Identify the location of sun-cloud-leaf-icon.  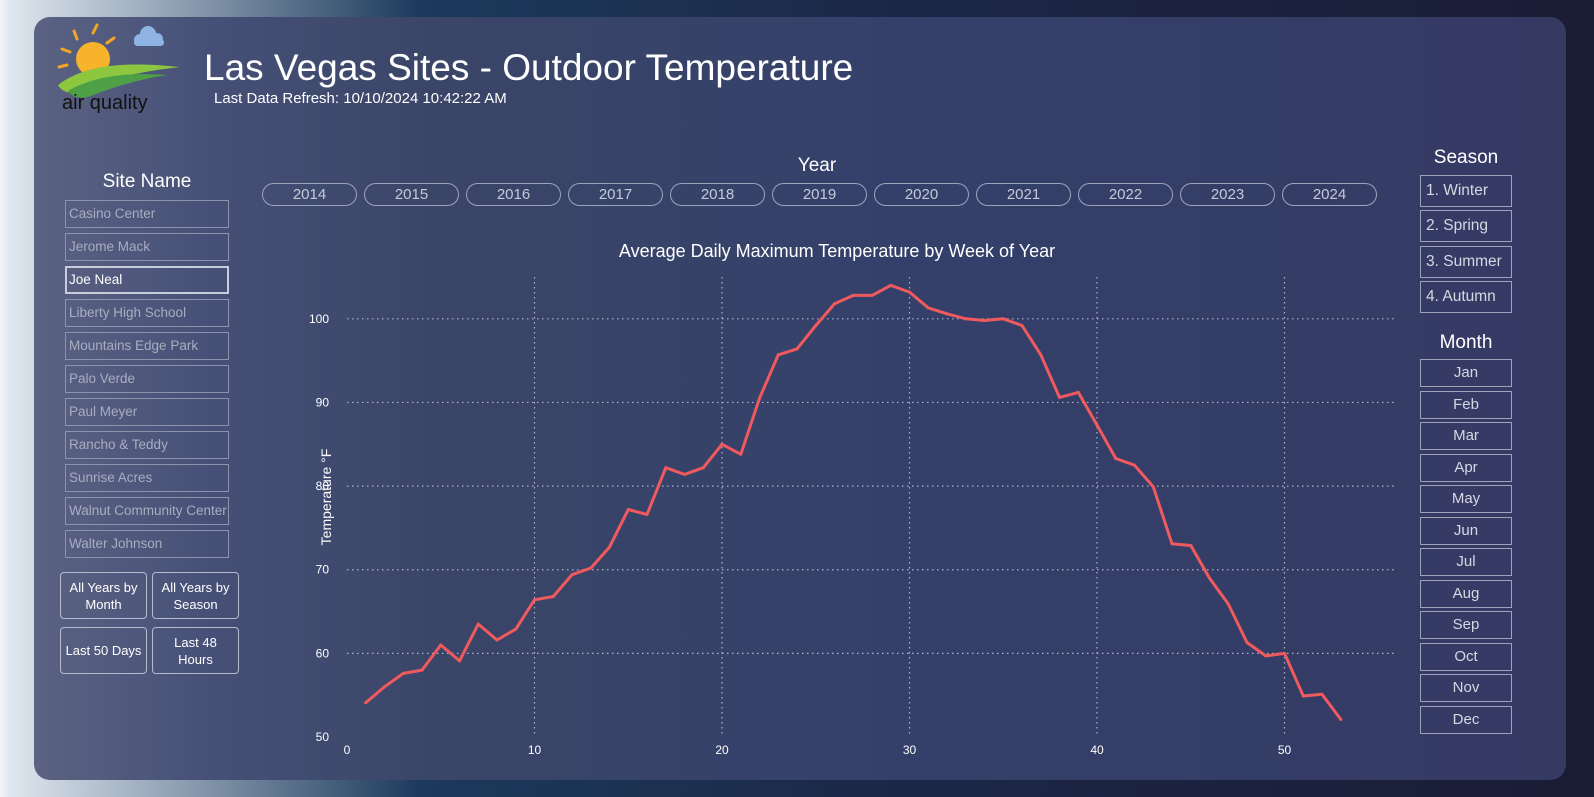
(118, 60).